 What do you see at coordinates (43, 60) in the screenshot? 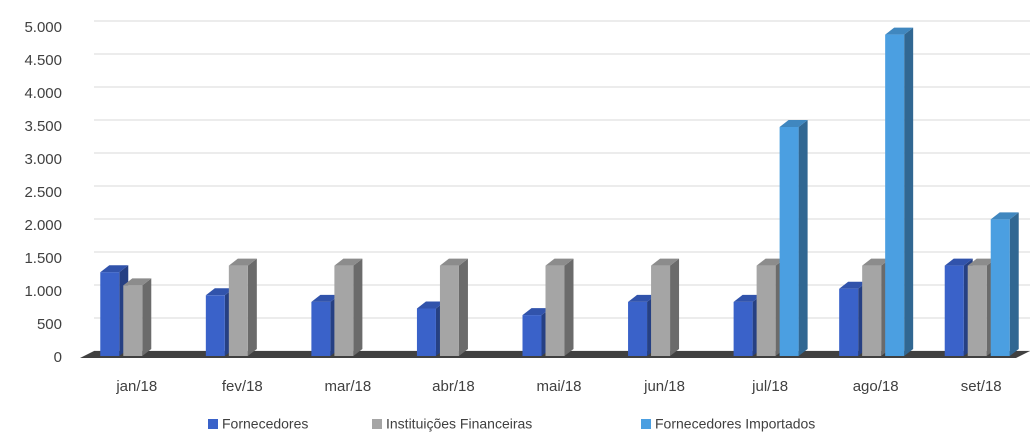
I see `y-tick-label: 4.500` at bounding box center [43, 60].